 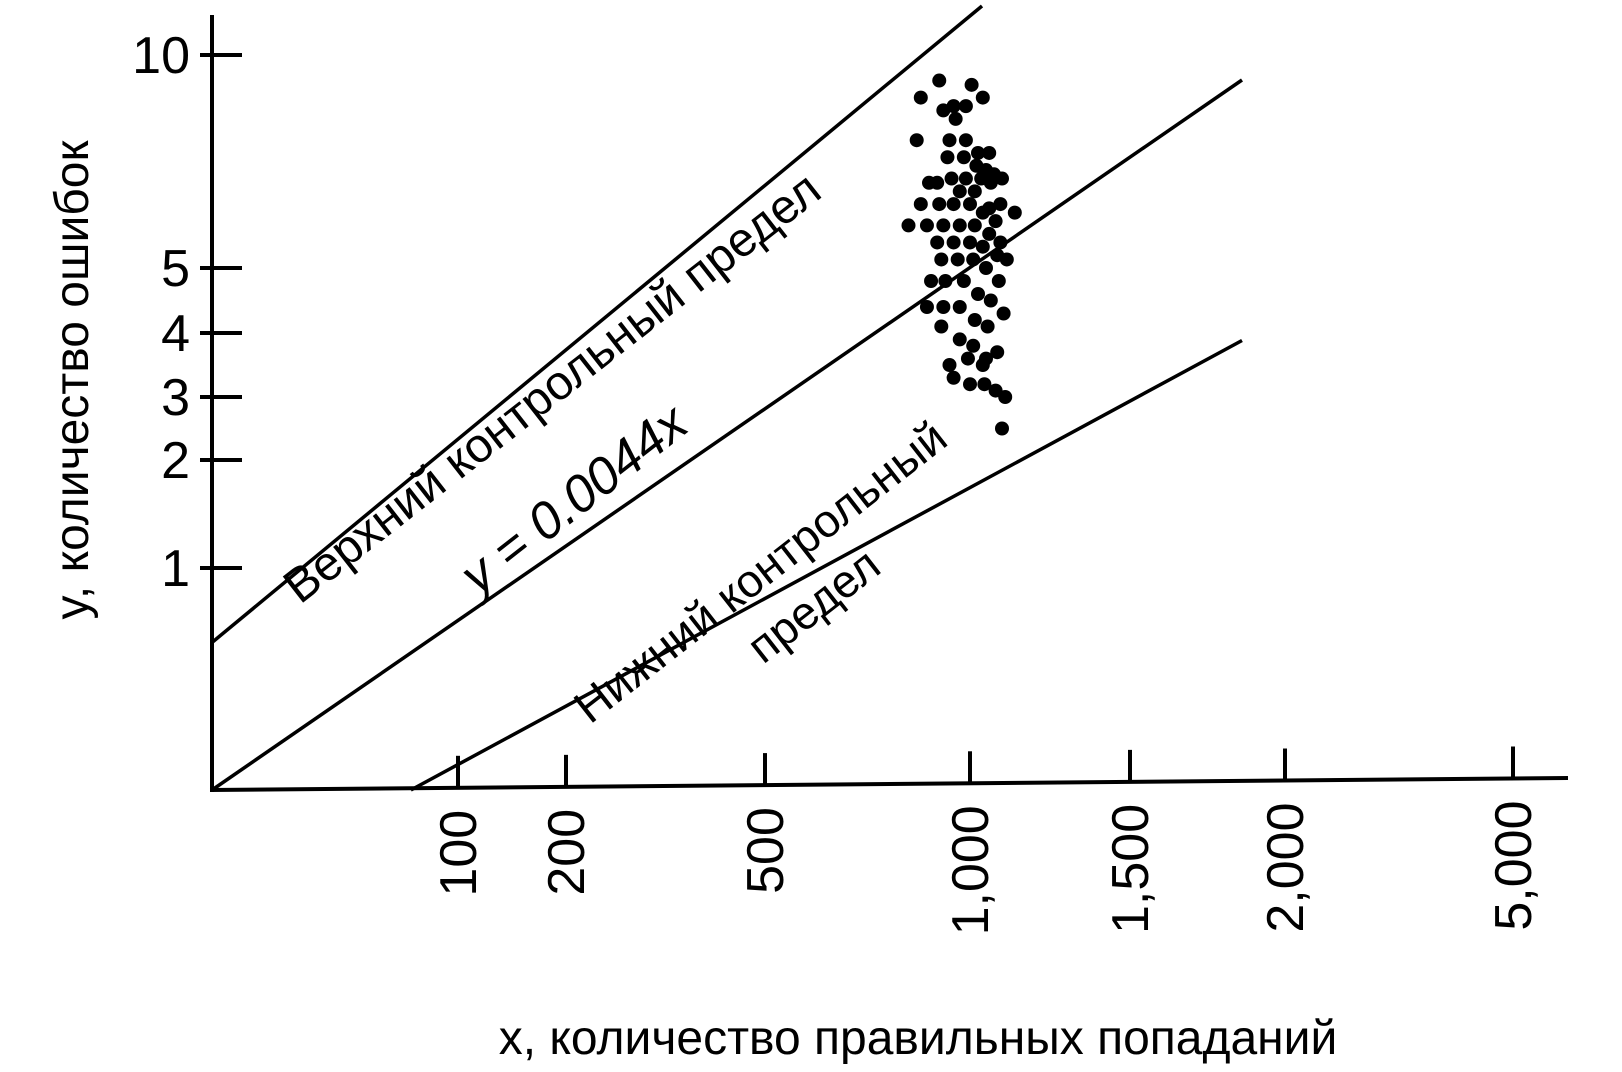 What do you see at coordinates (175, 334) in the screenshot?
I see `y-tick-label: 4` at bounding box center [175, 334].